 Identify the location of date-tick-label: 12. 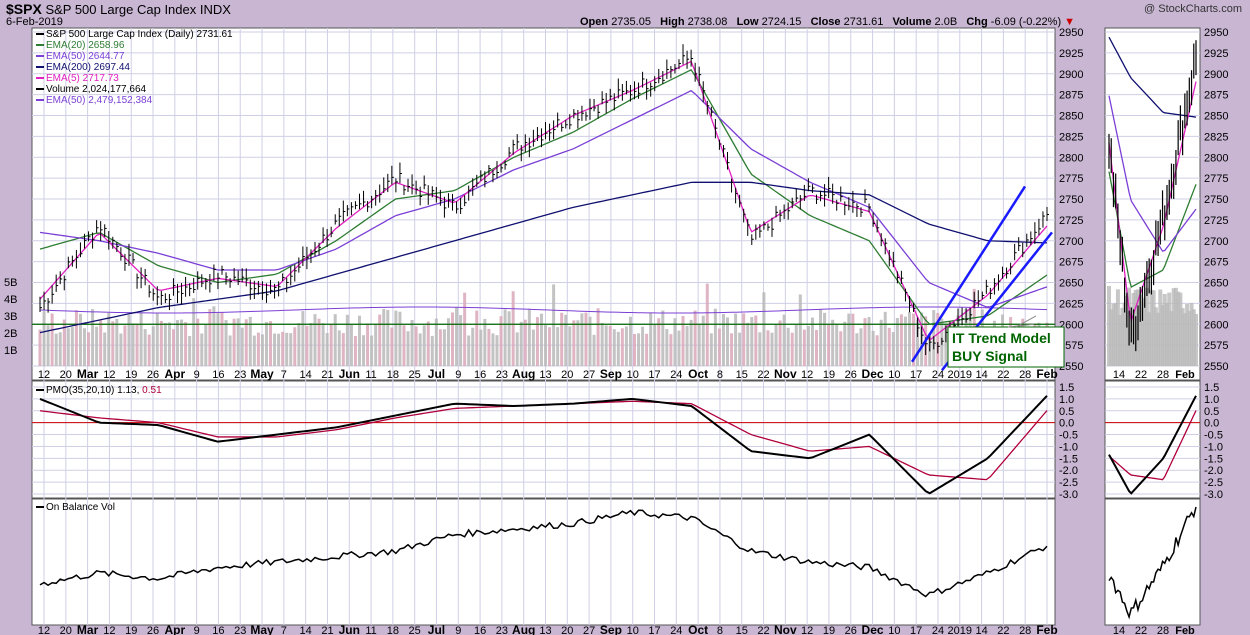
(109, 375).